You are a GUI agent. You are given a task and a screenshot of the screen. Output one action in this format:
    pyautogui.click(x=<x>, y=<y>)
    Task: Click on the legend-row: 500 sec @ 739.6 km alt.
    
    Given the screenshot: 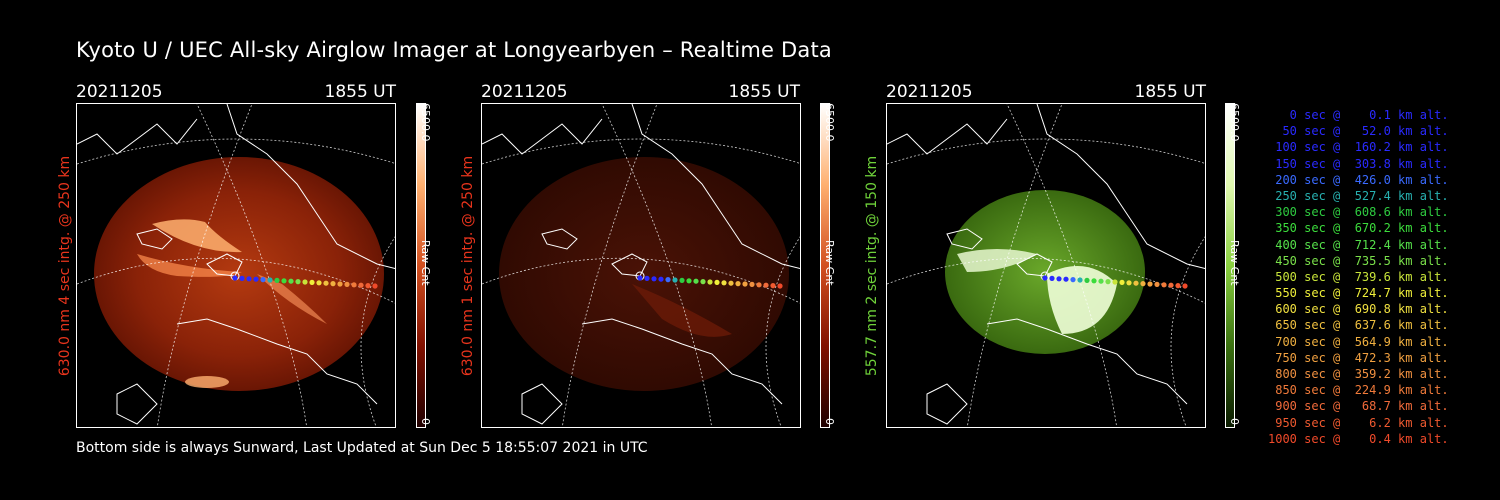 What is the action you would take?
    pyautogui.click(x=1358, y=276)
    